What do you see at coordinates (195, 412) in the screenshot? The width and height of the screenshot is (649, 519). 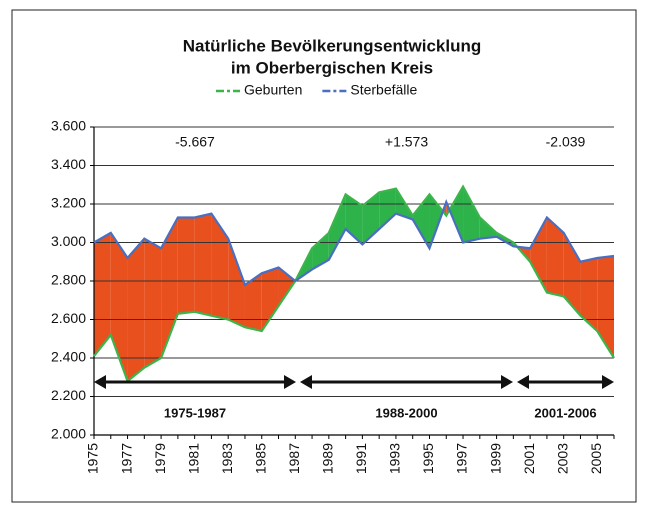 I see `period-label: 1975-1987` at bounding box center [195, 412].